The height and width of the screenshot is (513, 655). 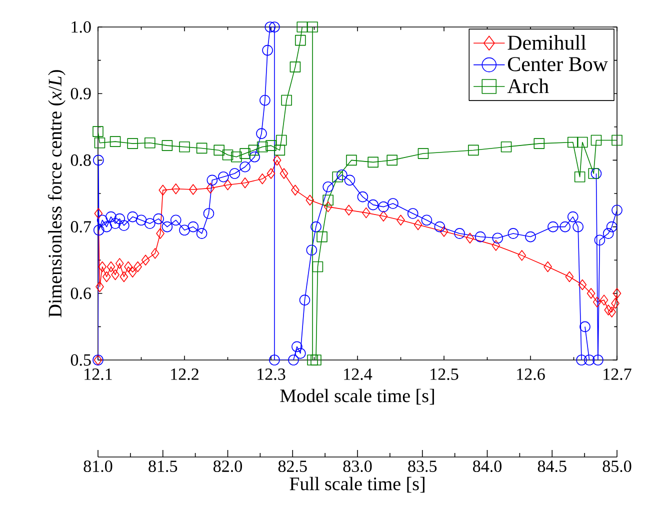 What do you see at coordinates (487, 466) in the screenshot?
I see `x2-tick-label: 84.0` at bounding box center [487, 466].